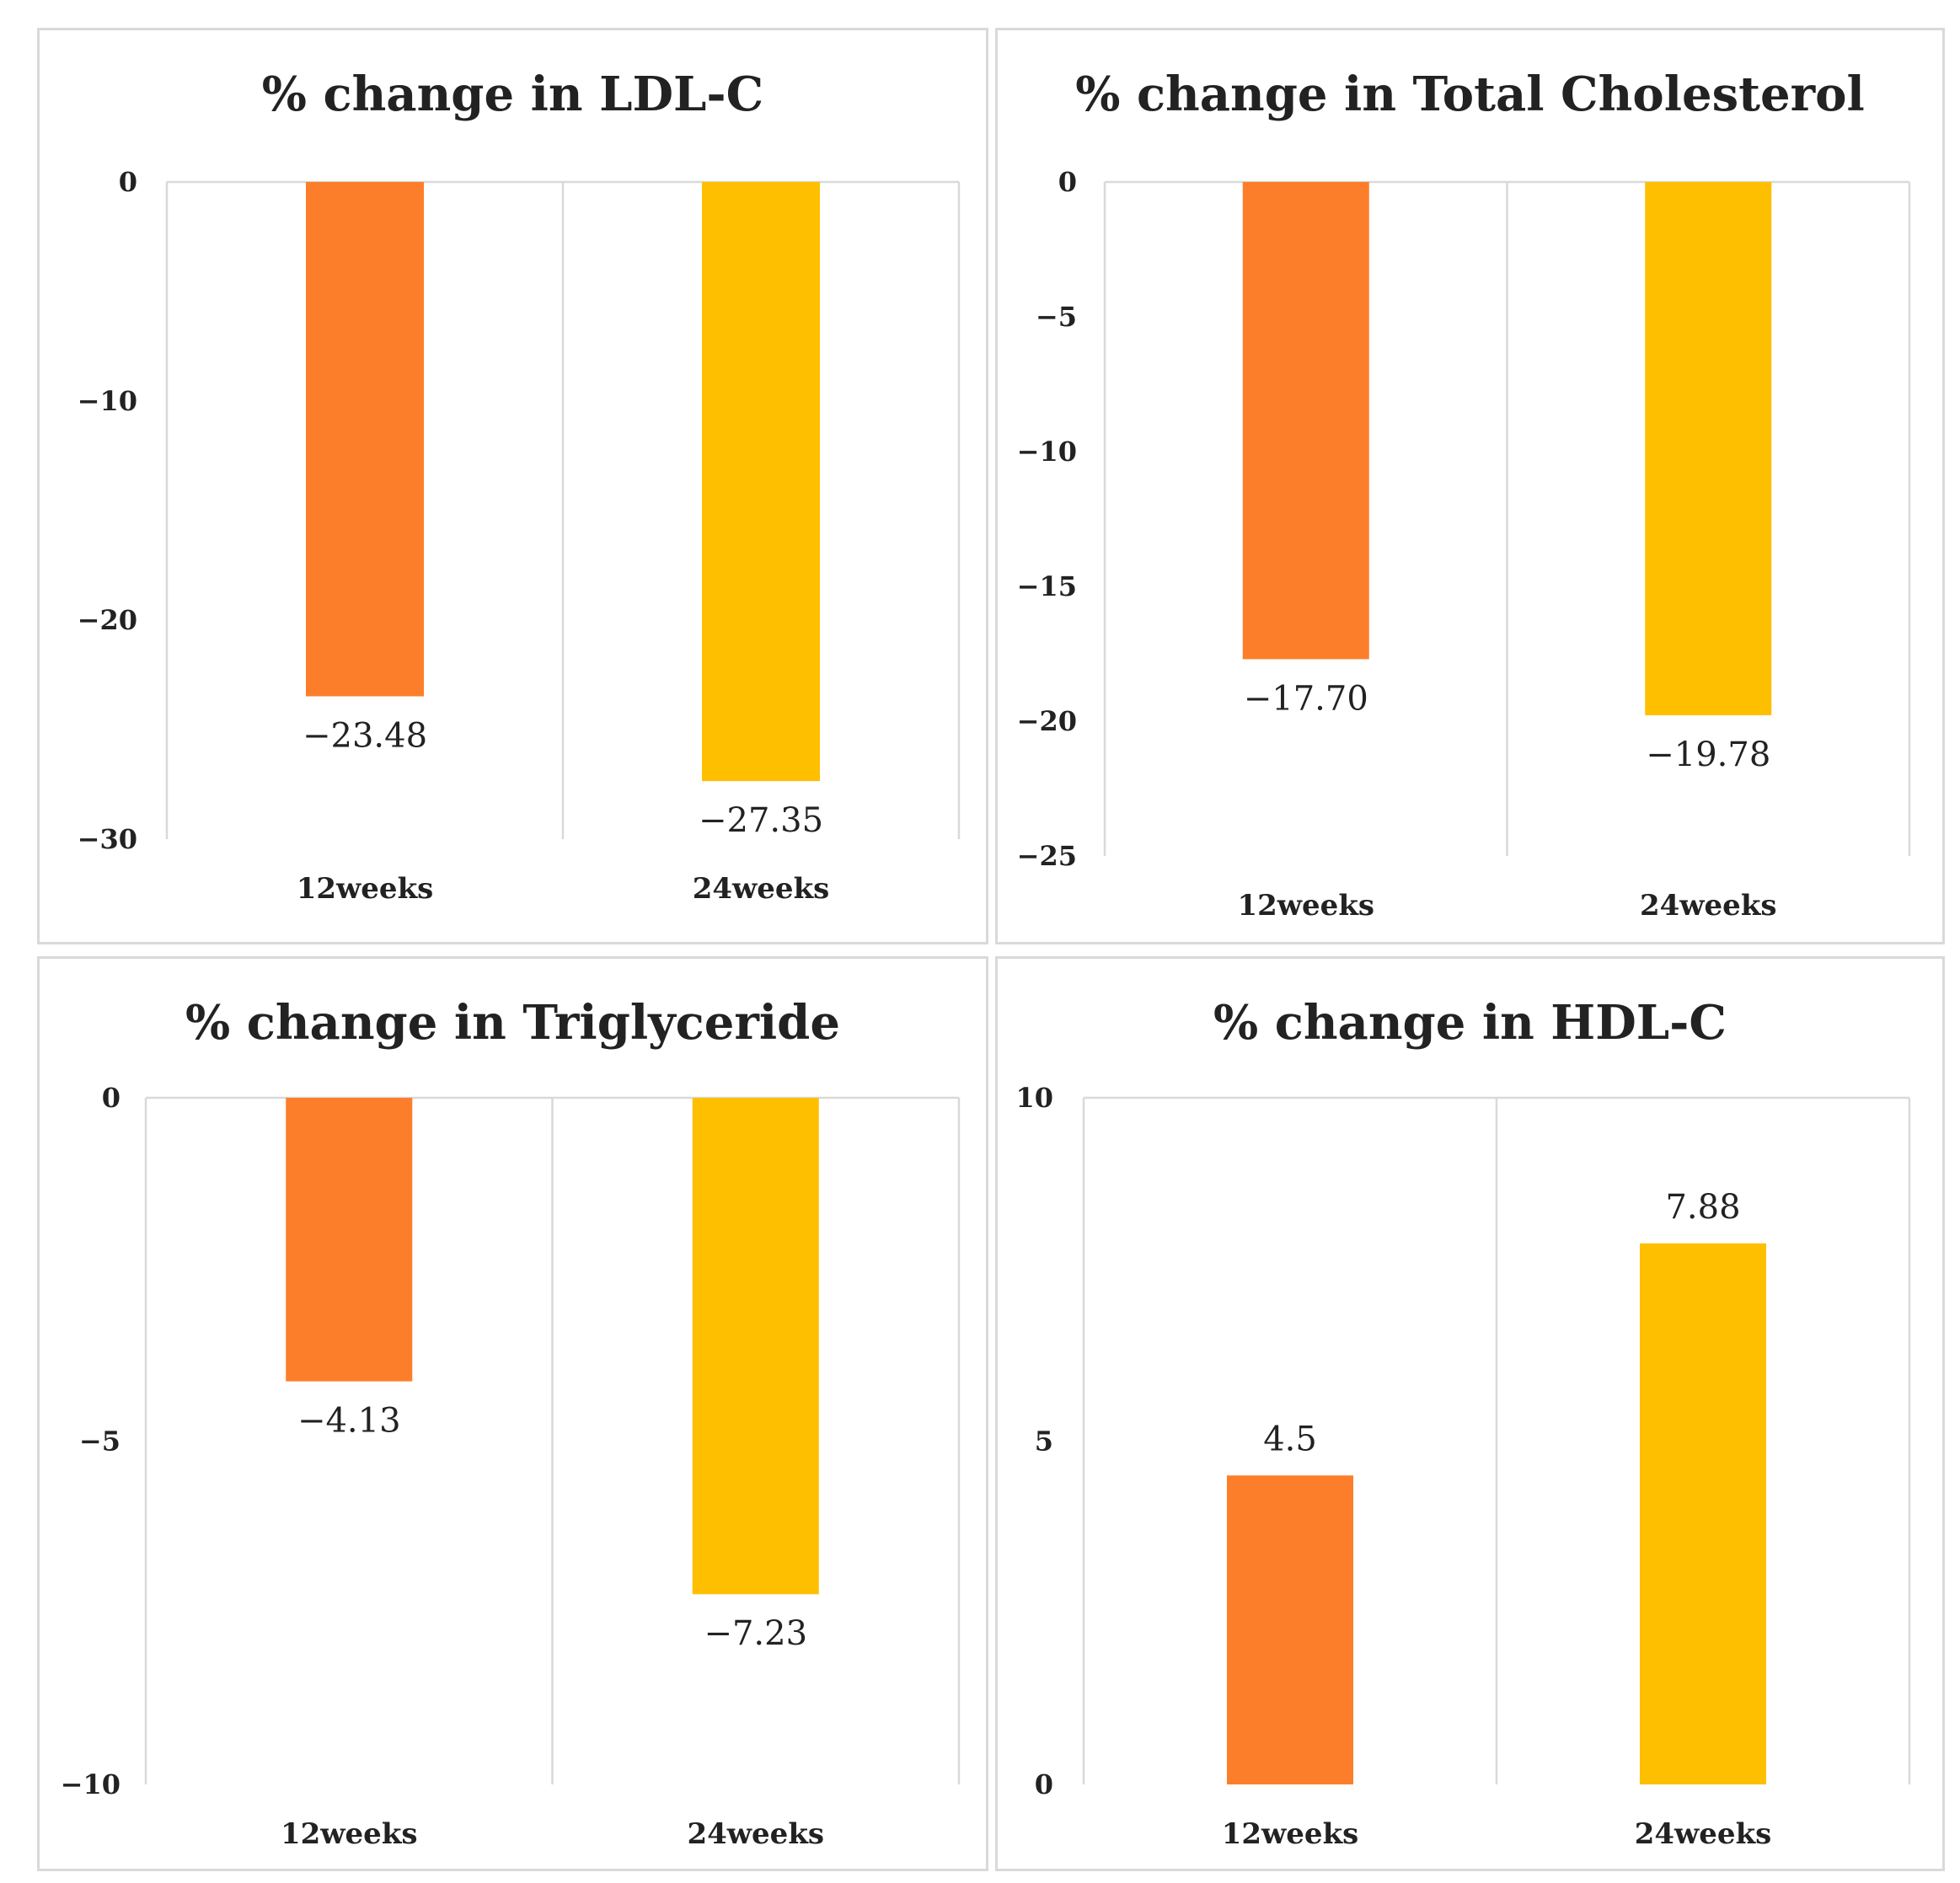  What do you see at coordinates (512, 94) in the screenshot?
I see `chart-title: % change in LDL-C` at bounding box center [512, 94].